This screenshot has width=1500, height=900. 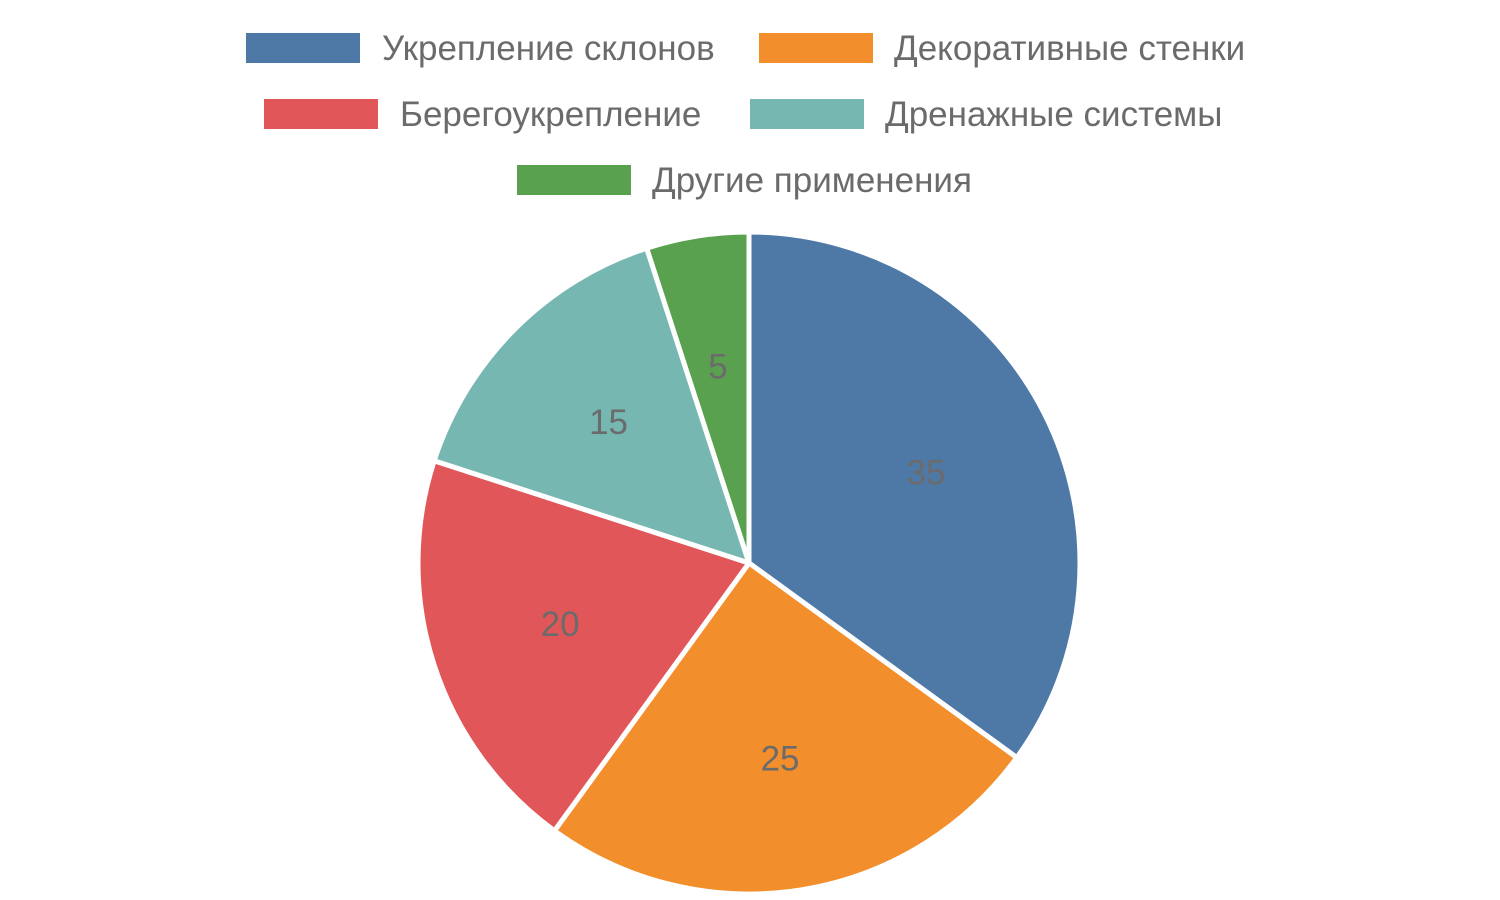 I want to click on legend-item-beregoukreplenie: Берегоукрепление, so click(x=482, y=114).